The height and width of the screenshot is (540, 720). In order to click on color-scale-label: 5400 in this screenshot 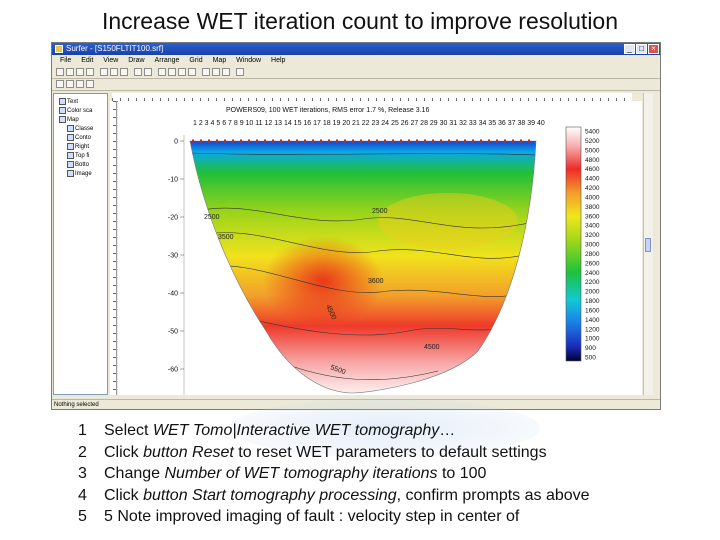, I will do `click(592, 132)`.